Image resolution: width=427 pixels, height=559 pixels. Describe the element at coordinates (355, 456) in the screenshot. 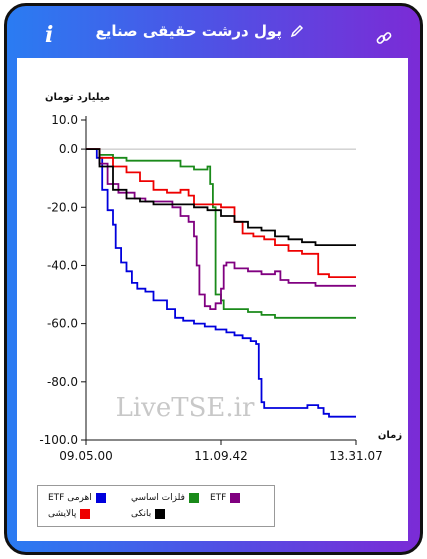

I see `x-tick-label: 13.31.07` at that location.